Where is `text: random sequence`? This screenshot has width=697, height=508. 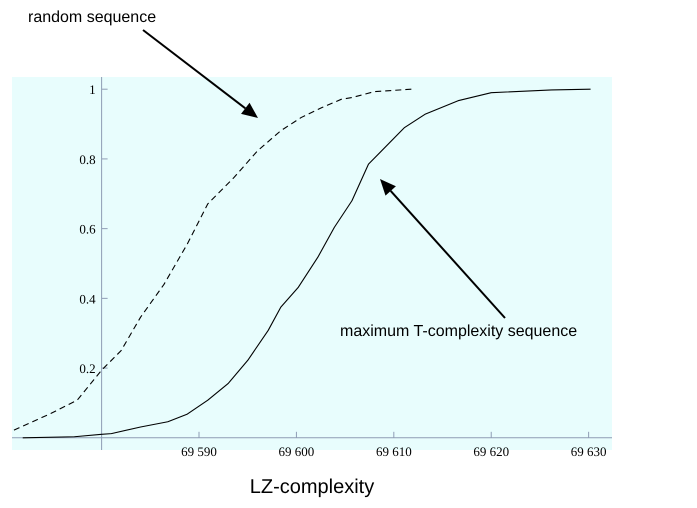 text: random sequence is located at coordinates (92, 17).